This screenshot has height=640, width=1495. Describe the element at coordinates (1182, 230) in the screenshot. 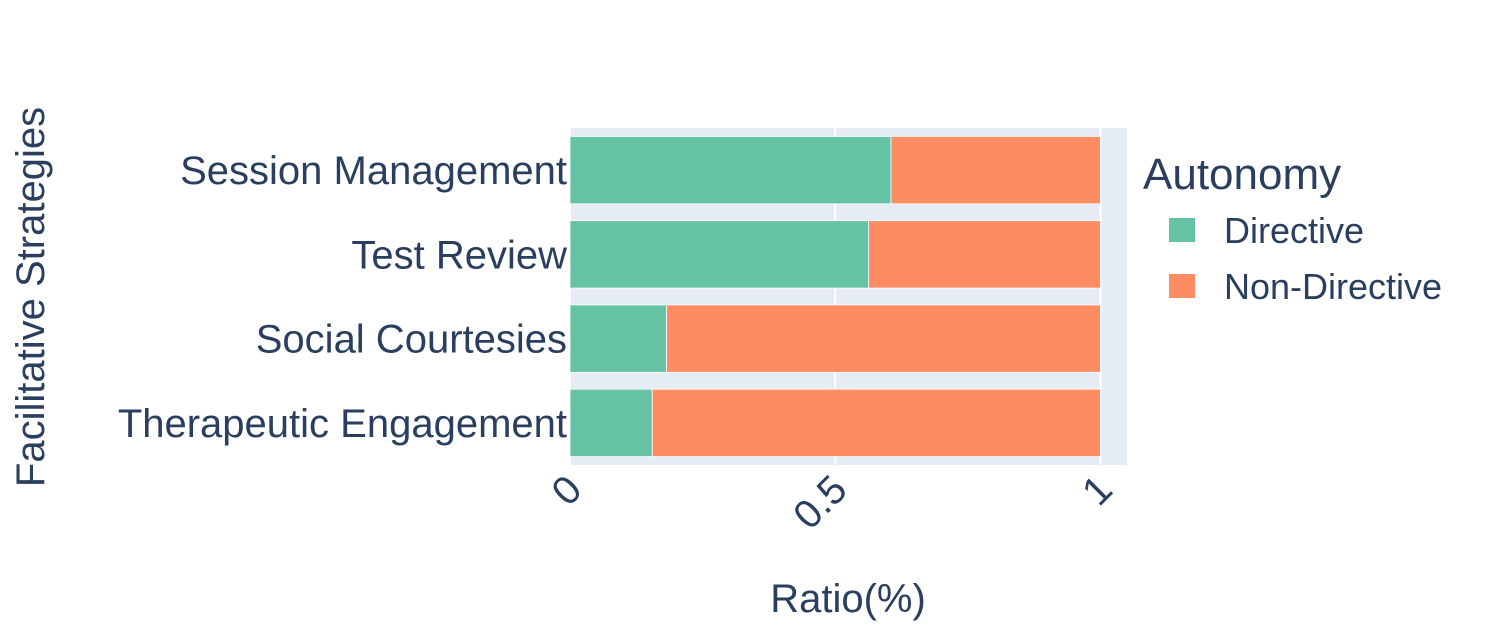

I see `legend-swatch-directive` at that location.